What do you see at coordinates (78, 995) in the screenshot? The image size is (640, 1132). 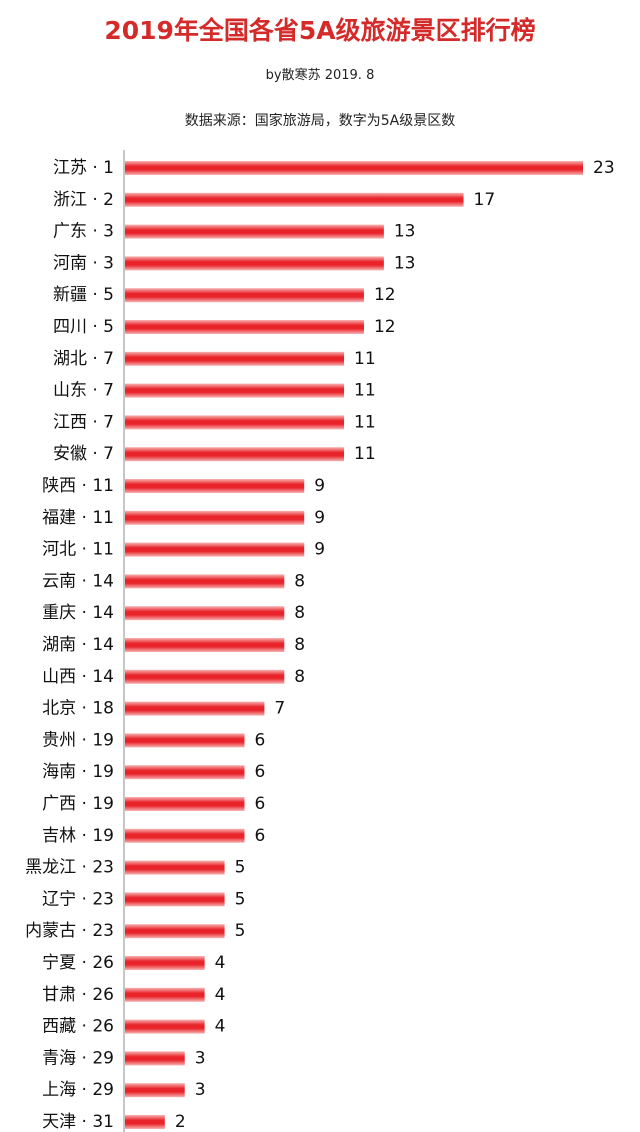 I see `category-label: 甘肃 · 26` at bounding box center [78, 995].